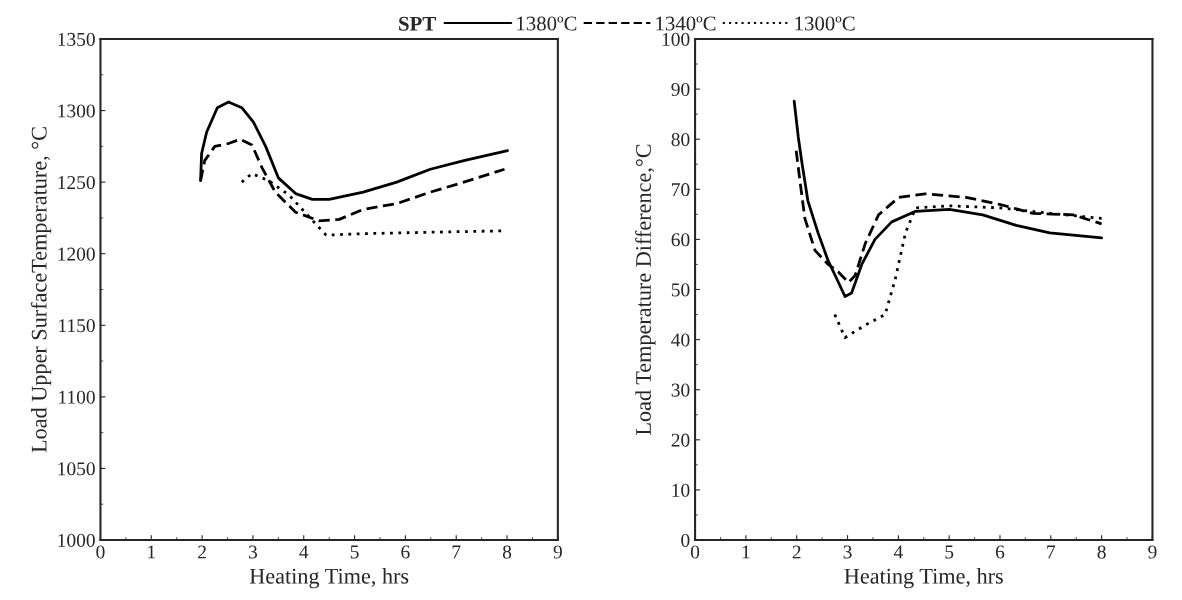 The image size is (1182, 600). I want to click on legend-label: 1380ºC, so click(547, 23).